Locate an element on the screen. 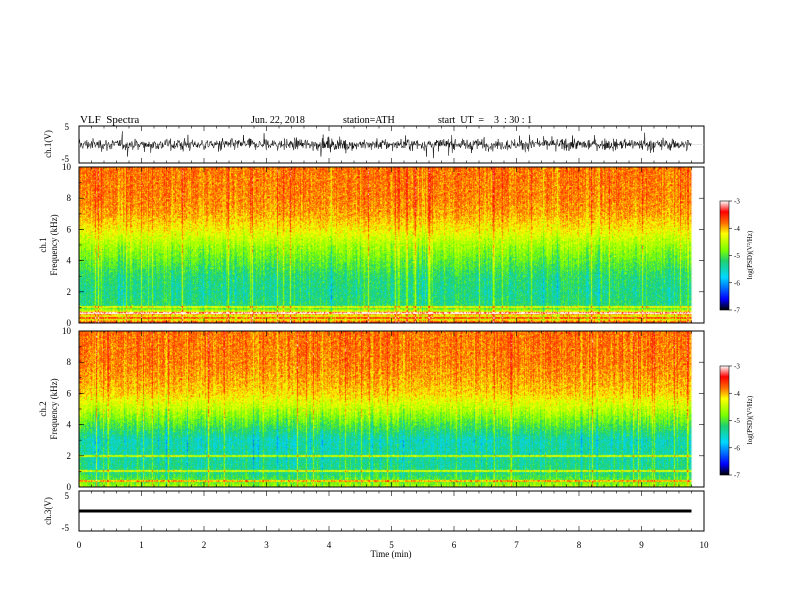 Image resolution: width=792 pixels, height=612 pixels. ch1-time-ticks is located at coordinates (391, 144).